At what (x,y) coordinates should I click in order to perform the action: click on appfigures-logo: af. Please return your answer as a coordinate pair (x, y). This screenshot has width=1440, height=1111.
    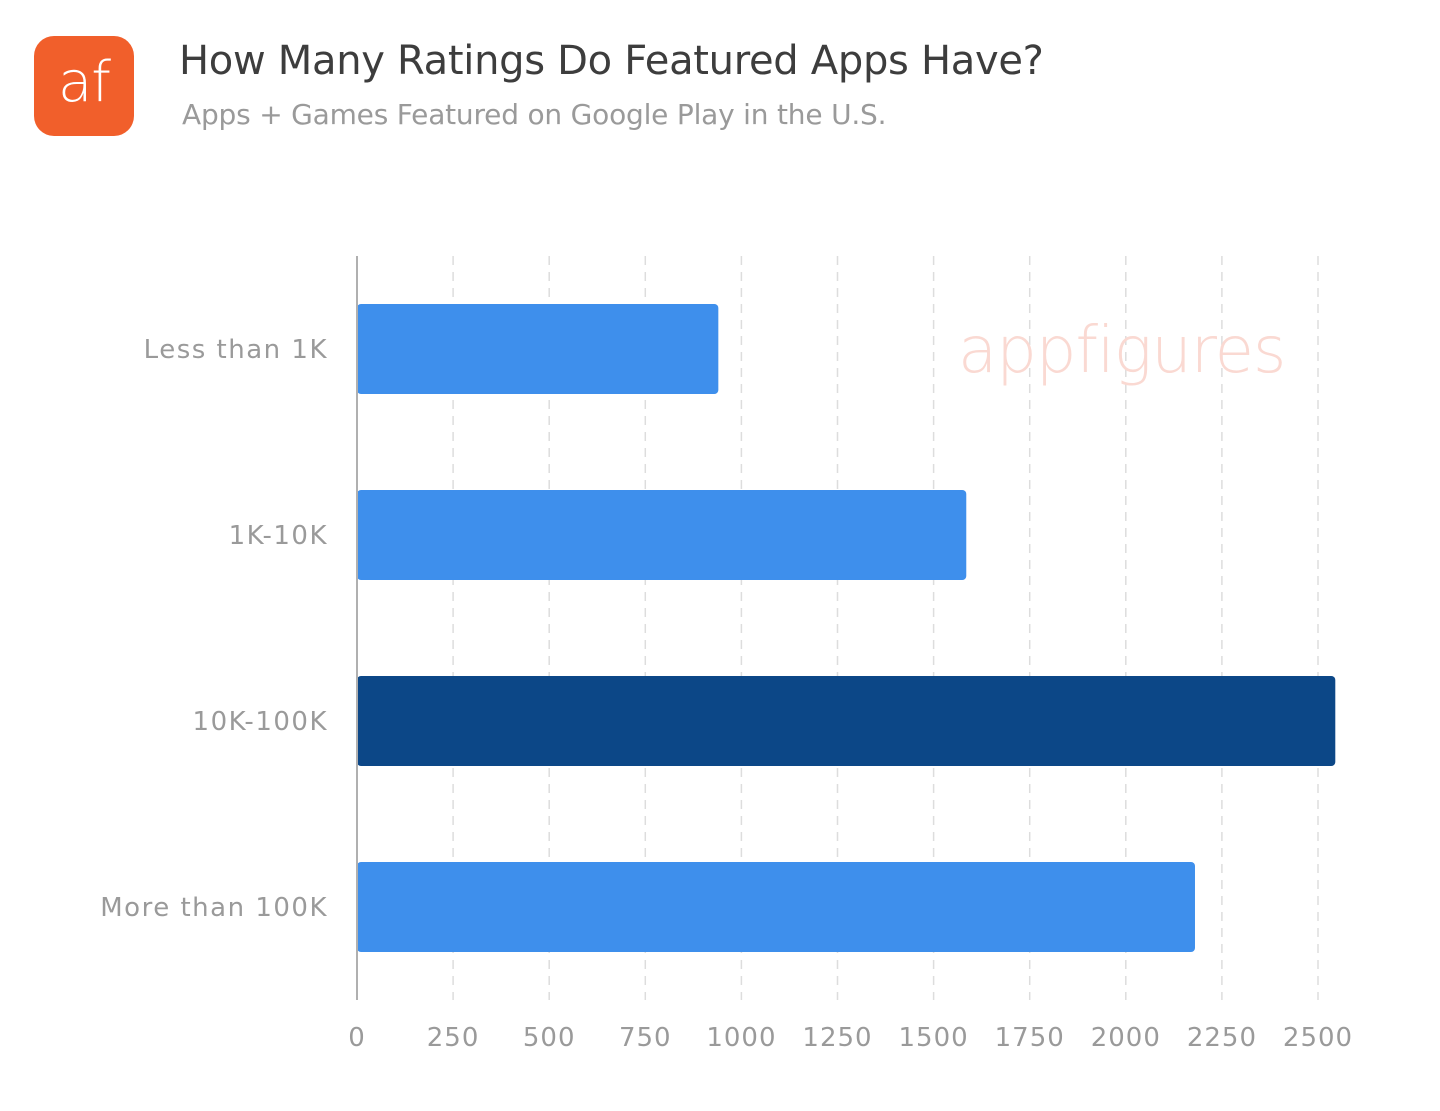
    Looking at the image, I should click on (84, 86).